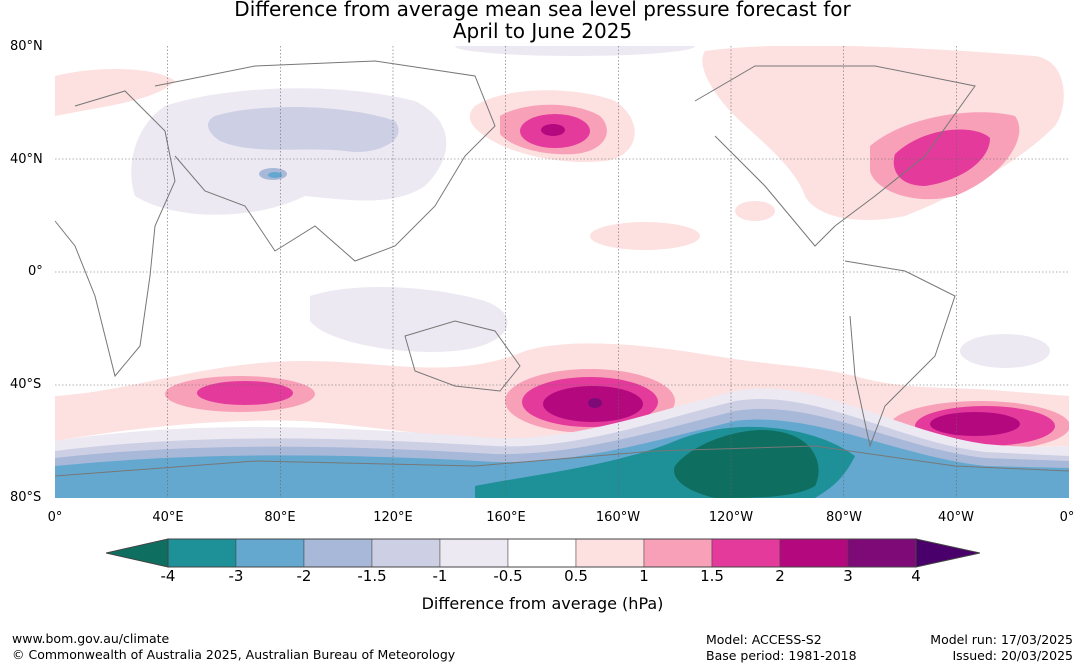 The image size is (1085, 667). I want to click on colorbar-label: Difference from average (hPa), so click(542, 603).